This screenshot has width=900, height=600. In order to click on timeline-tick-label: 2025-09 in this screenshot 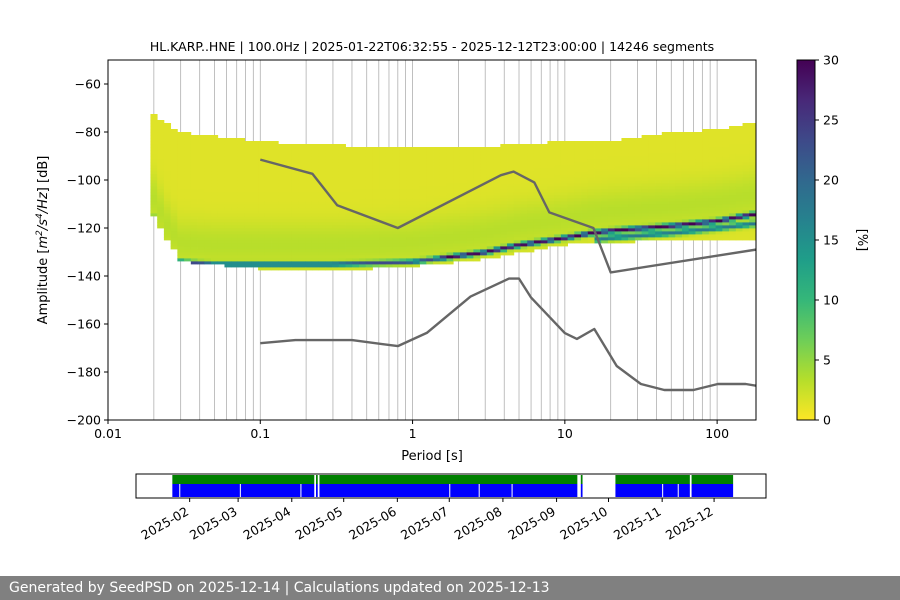, I will do `click(531, 523)`.